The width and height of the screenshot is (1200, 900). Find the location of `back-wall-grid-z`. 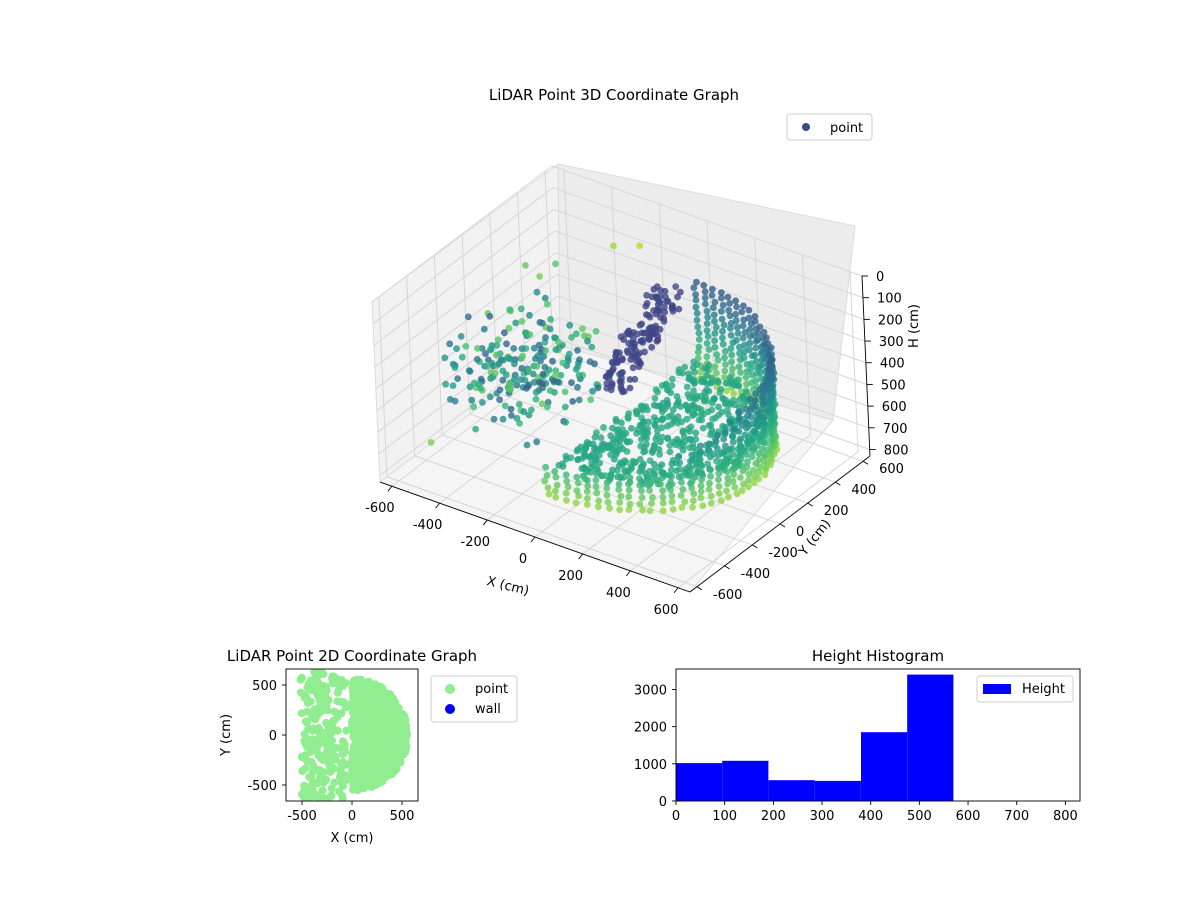

back-wall-grid-z is located at coordinates (714, 394).